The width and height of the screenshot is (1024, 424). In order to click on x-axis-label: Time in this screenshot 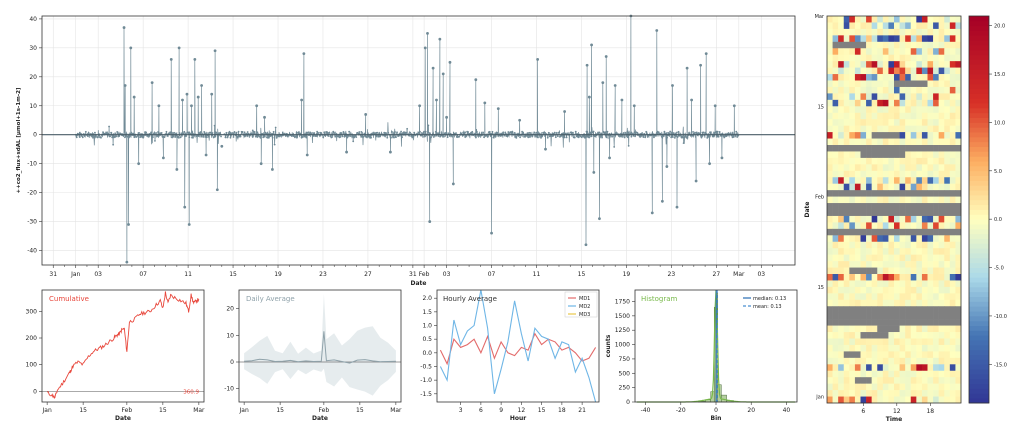, I will do `click(894, 419)`.